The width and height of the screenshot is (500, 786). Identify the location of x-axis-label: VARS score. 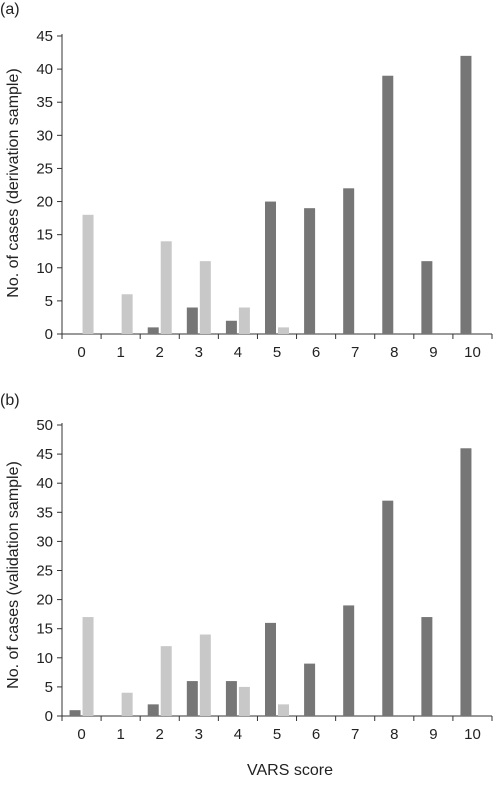
(290, 770).